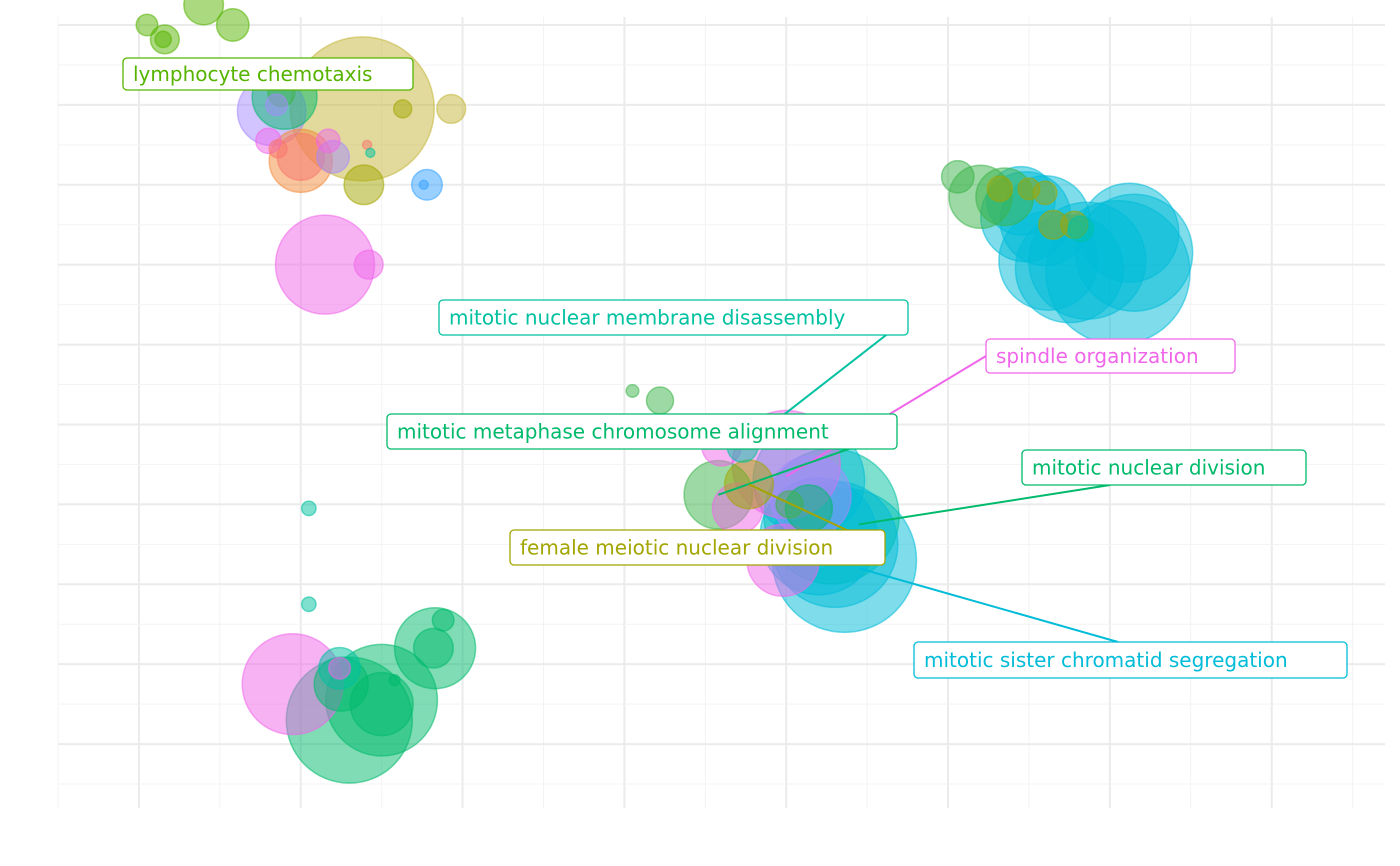  I want to click on annotation-label: spindle organization, so click(1097, 356).